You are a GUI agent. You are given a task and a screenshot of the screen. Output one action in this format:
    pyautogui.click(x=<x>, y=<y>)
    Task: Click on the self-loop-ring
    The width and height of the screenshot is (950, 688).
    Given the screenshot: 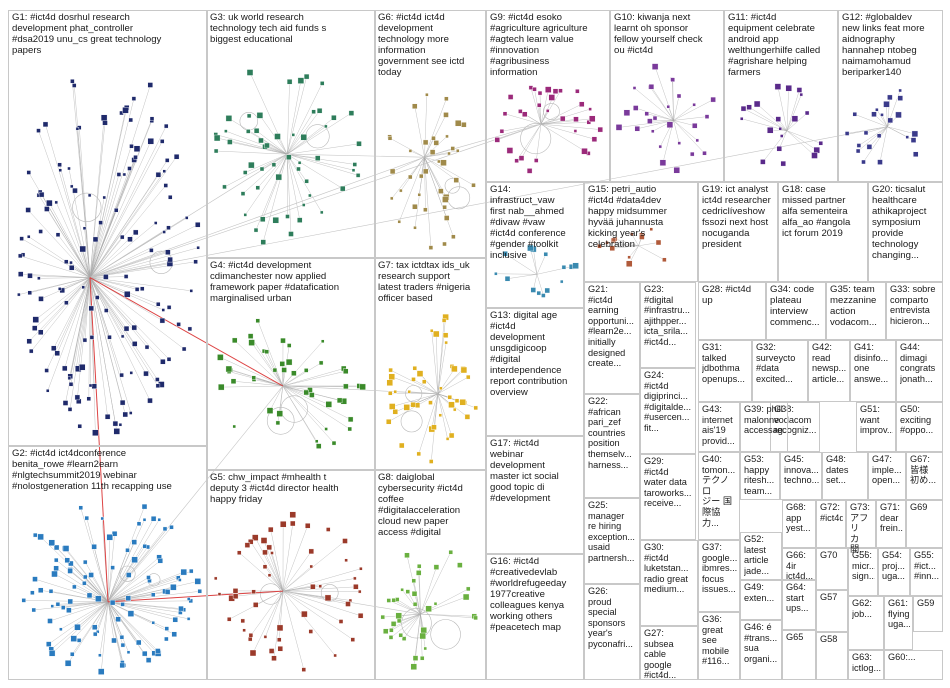 What is the action you would take?
    pyautogui.click(x=445, y=634)
    